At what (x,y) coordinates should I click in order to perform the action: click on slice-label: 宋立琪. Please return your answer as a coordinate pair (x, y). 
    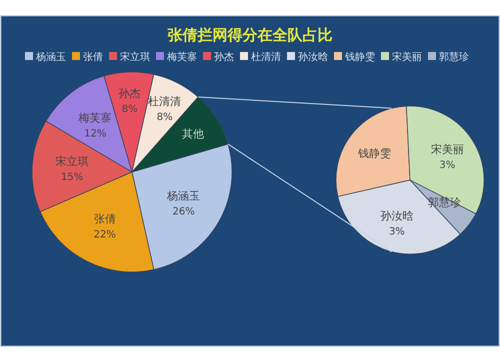
    Looking at the image, I should click on (72, 161).